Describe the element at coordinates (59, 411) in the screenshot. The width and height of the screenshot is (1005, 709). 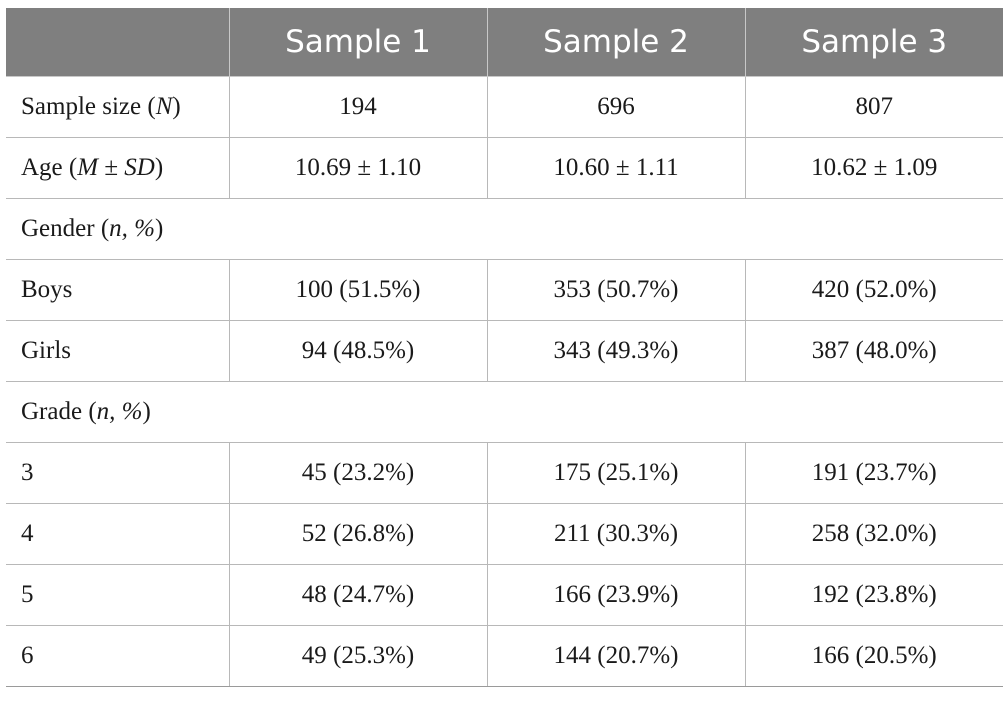
I see `label-text: Grade (` at that location.